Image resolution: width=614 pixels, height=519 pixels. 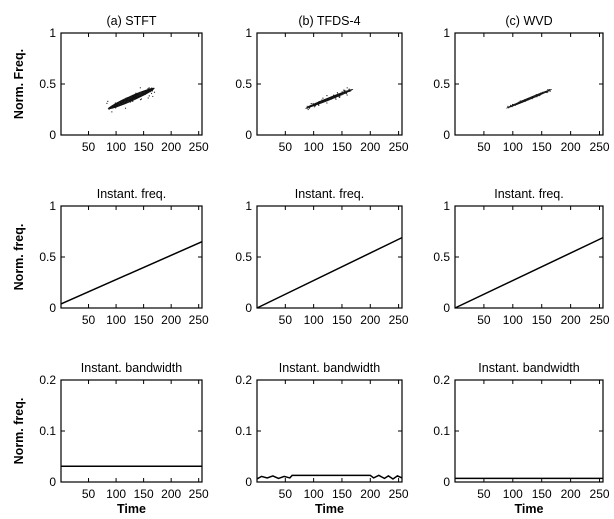 What do you see at coordinates (329, 477) in the screenshot?
I see `series-line` at bounding box center [329, 477].